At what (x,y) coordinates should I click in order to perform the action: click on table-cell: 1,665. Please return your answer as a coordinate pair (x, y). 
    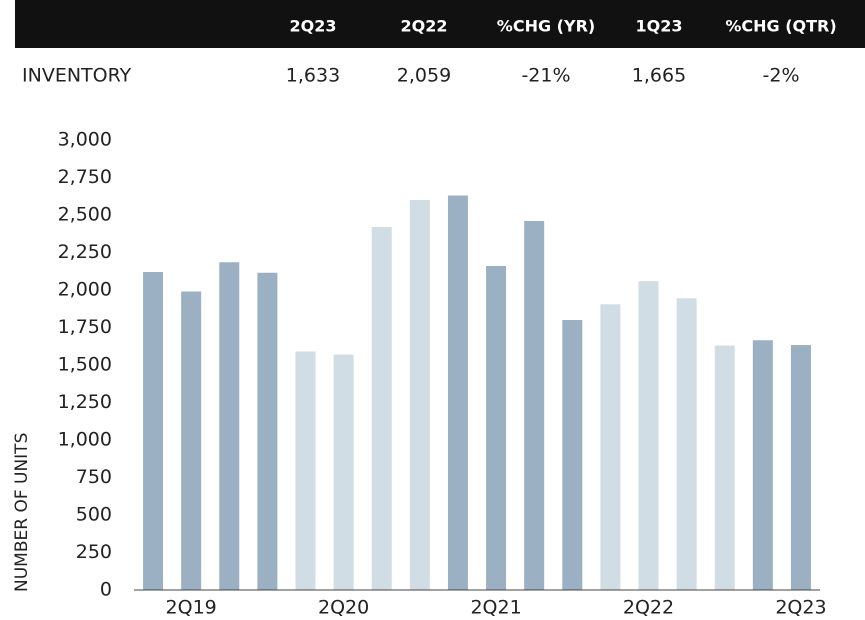
    Looking at the image, I should click on (659, 76).